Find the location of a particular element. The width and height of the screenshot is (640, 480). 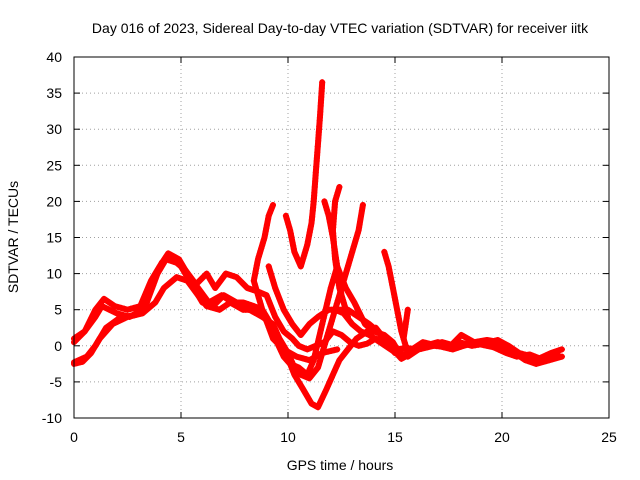

y-tick-label: 0 is located at coordinates (58, 346).